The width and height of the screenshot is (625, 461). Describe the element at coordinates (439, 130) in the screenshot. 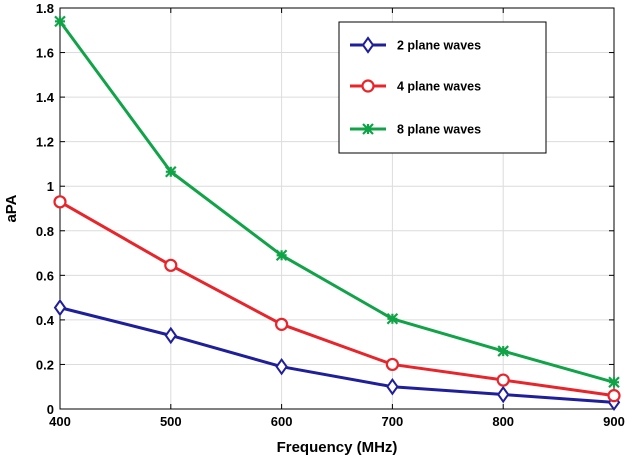

I see `legend-label: 8 plane waves` at that location.